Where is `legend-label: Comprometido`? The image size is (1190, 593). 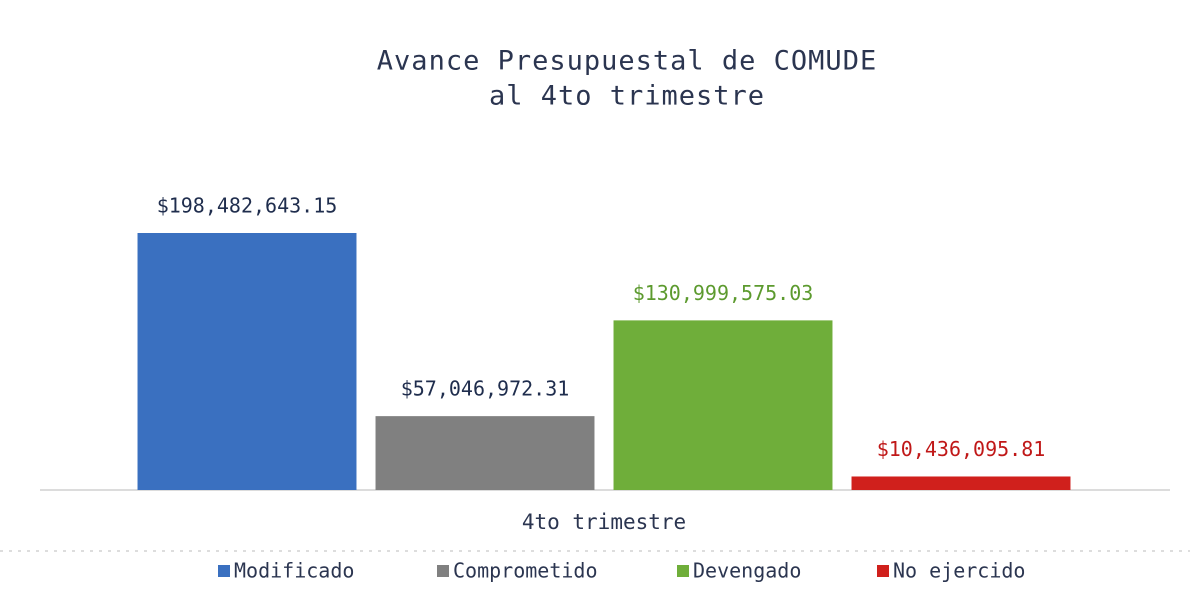
legend-label: Comprometido is located at coordinates (525, 571).